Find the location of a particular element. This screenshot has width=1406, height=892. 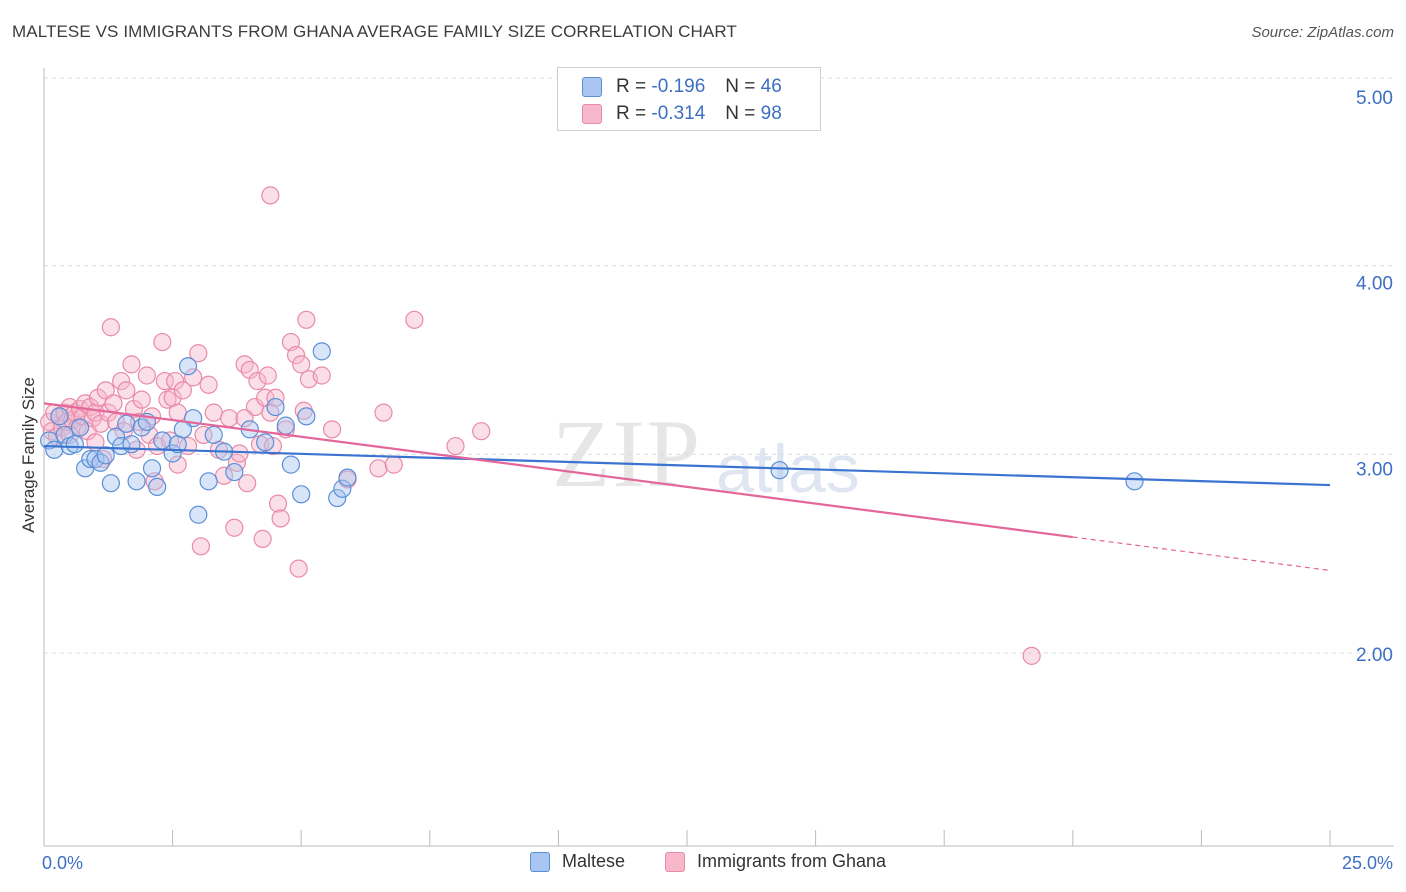

x-tick-label: 25.0% is located at coordinates (1367, 863).